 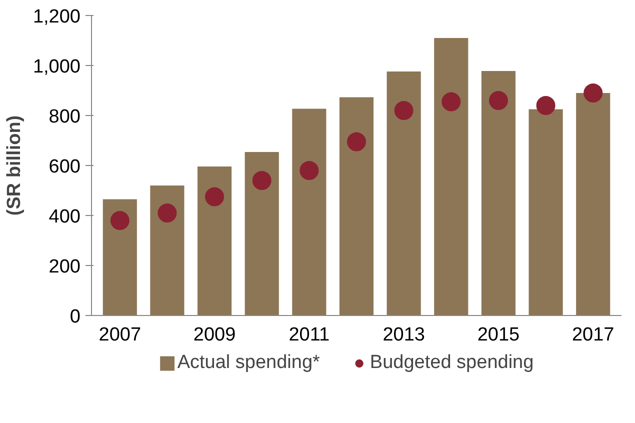 What do you see at coordinates (593, 335) in the screenshot?
I see `x-tick-label: 2017` at bounding box center [593, 335].